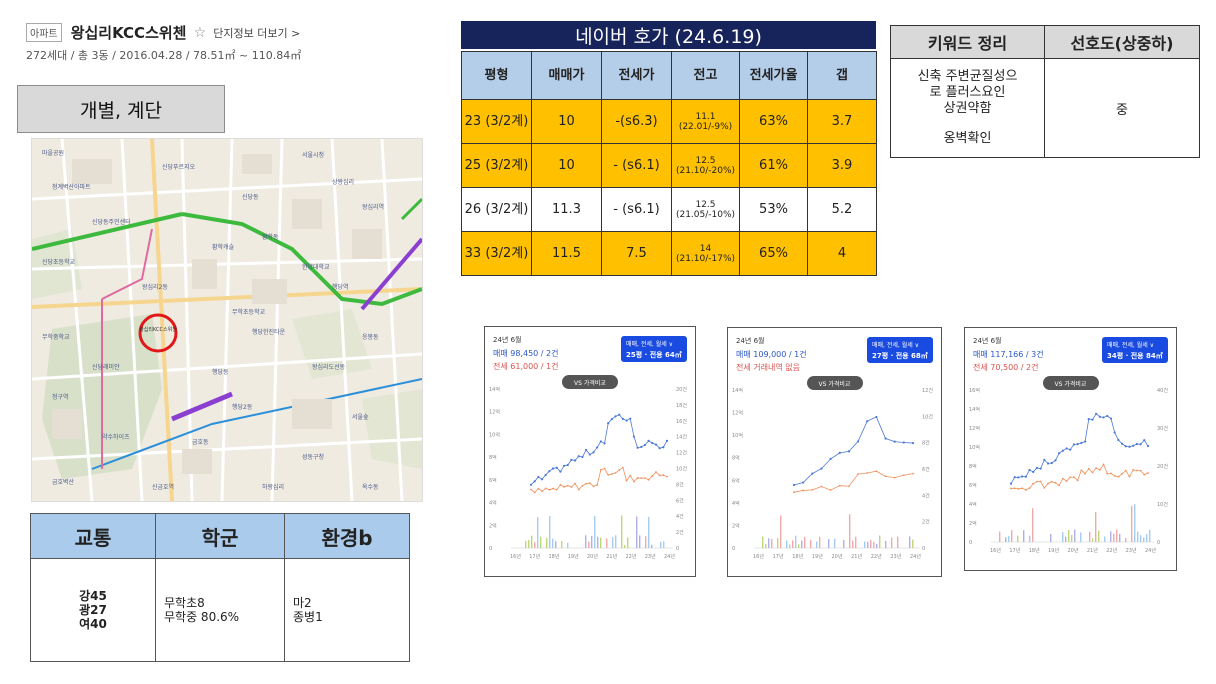 This screenshot has width=1216, height=684. Describe the element at coordinates (737, 413) in the screenshot. I see `left-tick-label: 12억` at that location.